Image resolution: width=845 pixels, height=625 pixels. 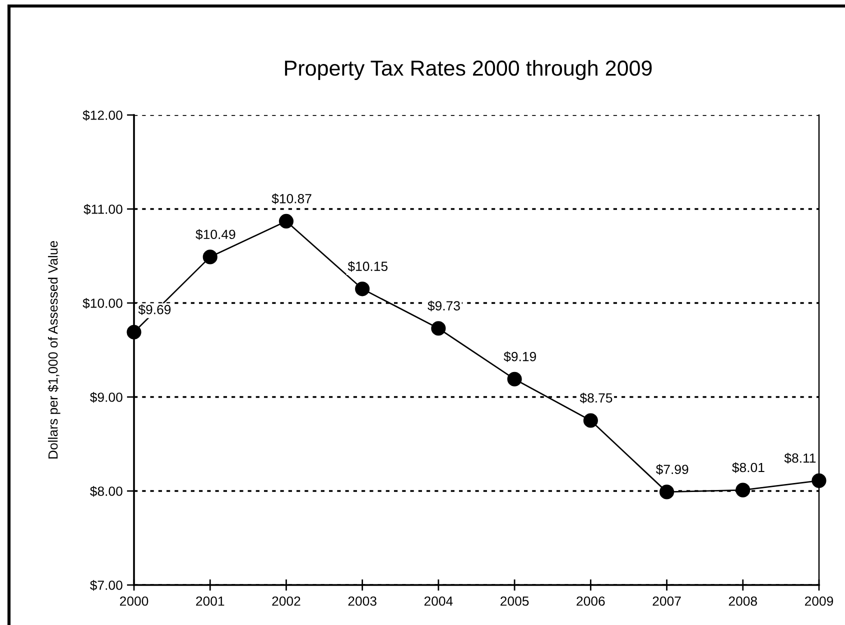 What do you see at coordinates (210, 601) in the screenshot?
I see `x-tick-label: 2001` at bounding box center [210, 601].